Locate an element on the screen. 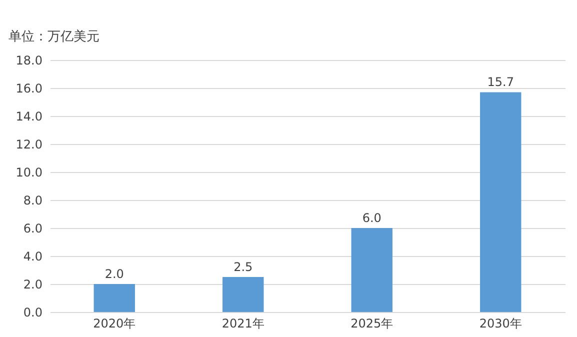 Image resolution: width=577 pixels, height=337 pixels. y-tick-label: 0.0 is located at coordinates (32, 313).